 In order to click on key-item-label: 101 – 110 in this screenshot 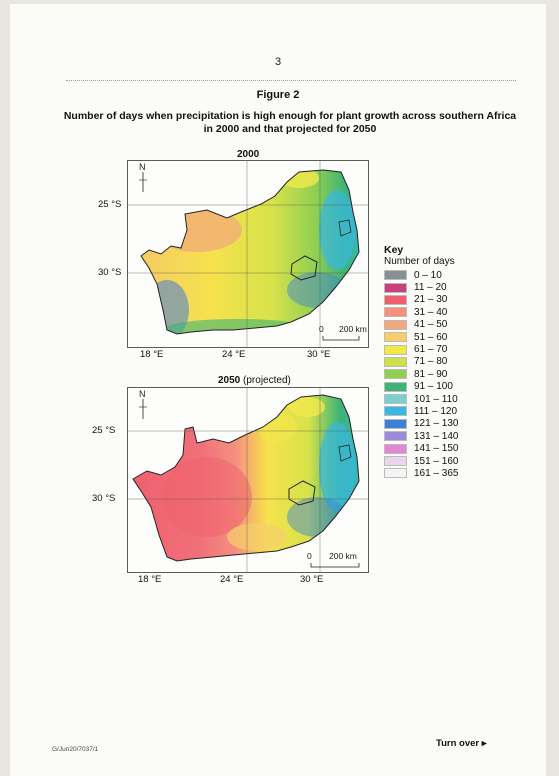, I will do `click(436, 399)`.